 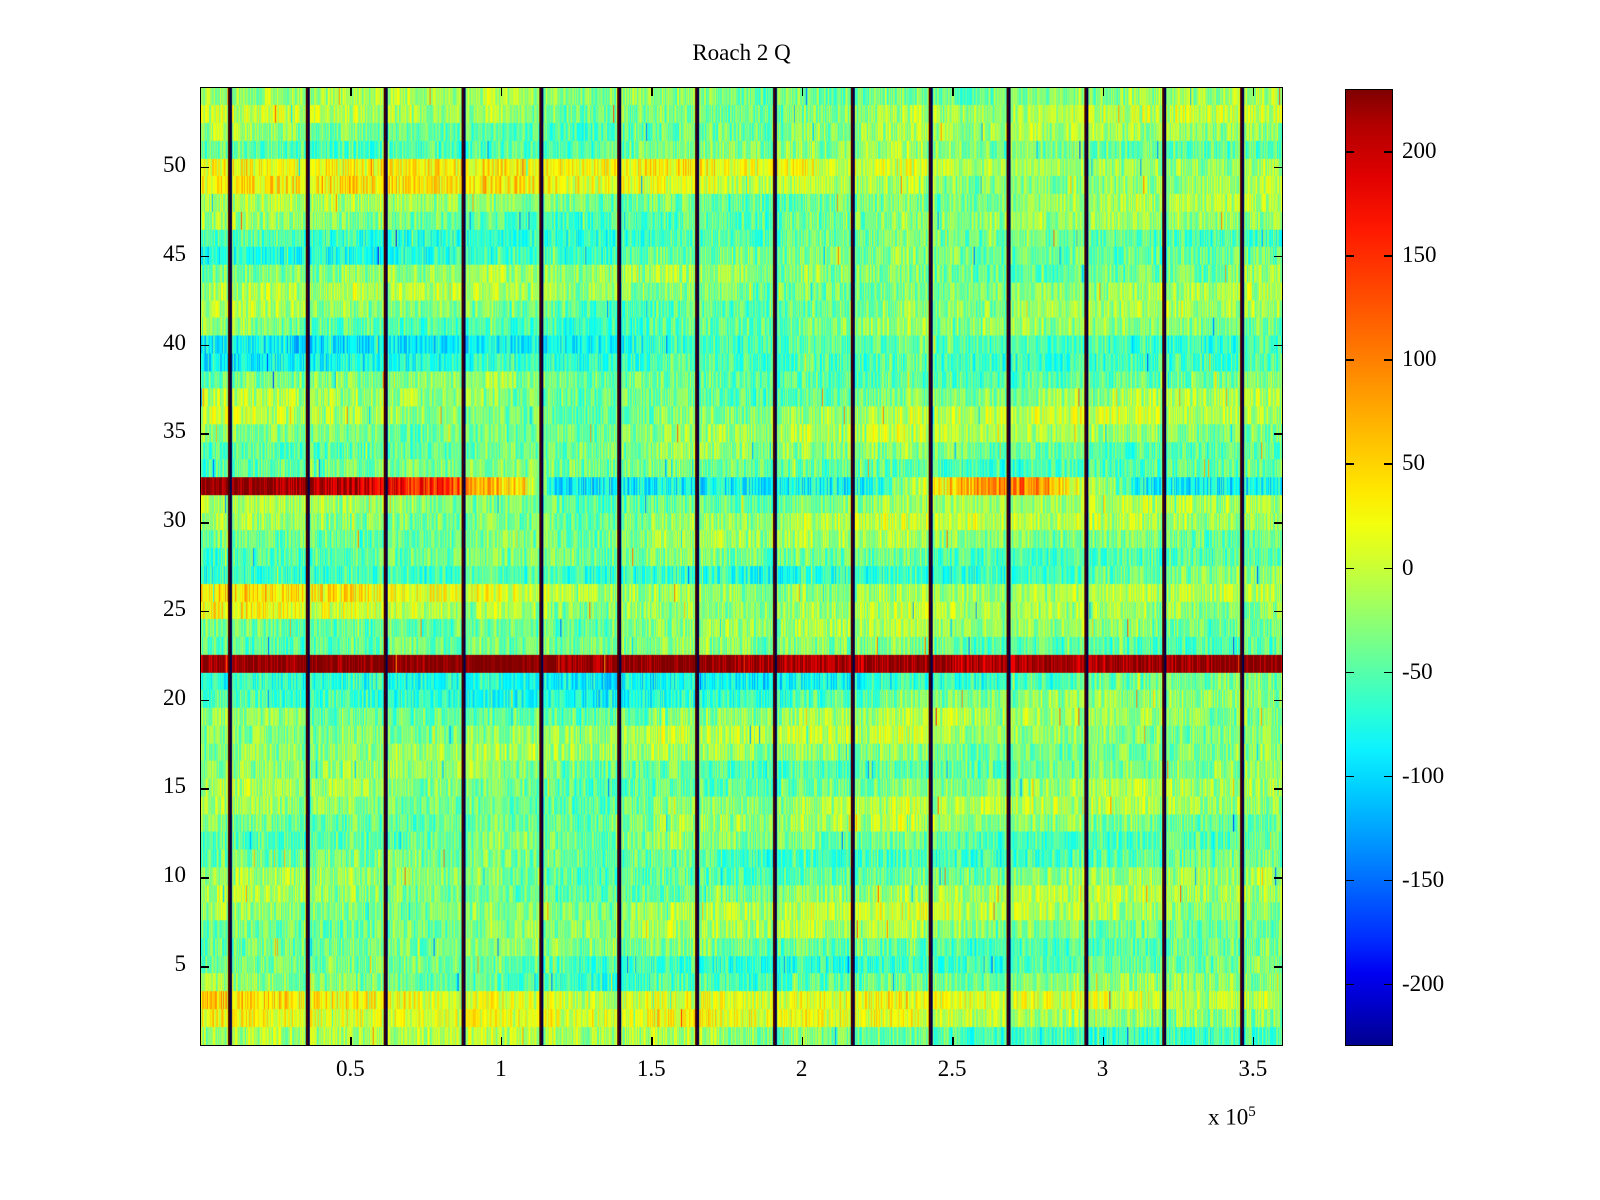 I want to click on colorbar-tick-label: -100, so click(x=1423, y=775).